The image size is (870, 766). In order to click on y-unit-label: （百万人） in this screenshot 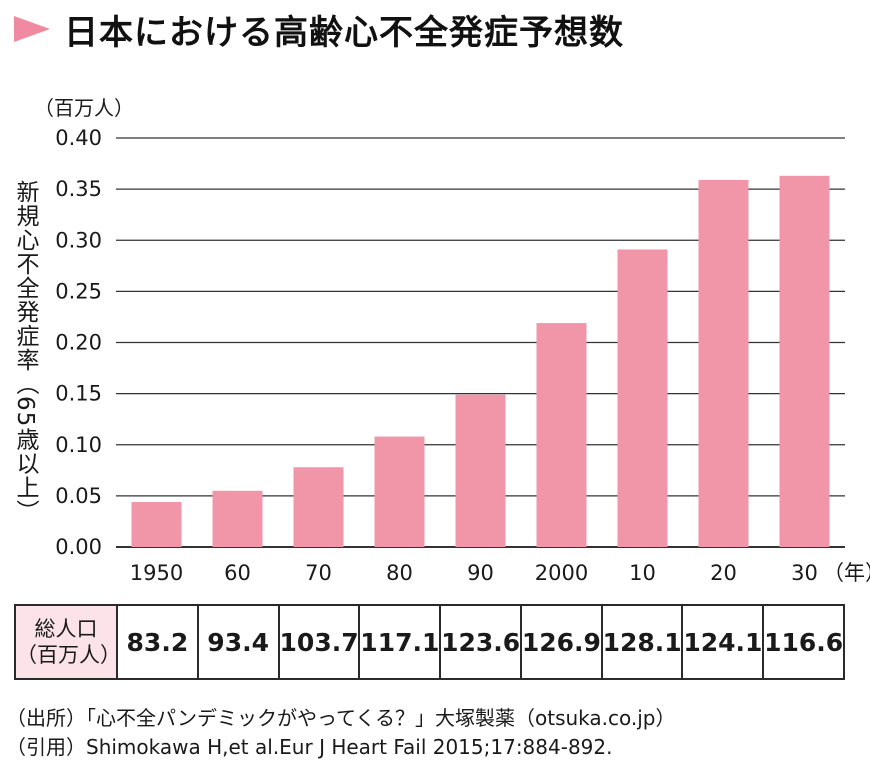, I will do `click(84, 108)`.